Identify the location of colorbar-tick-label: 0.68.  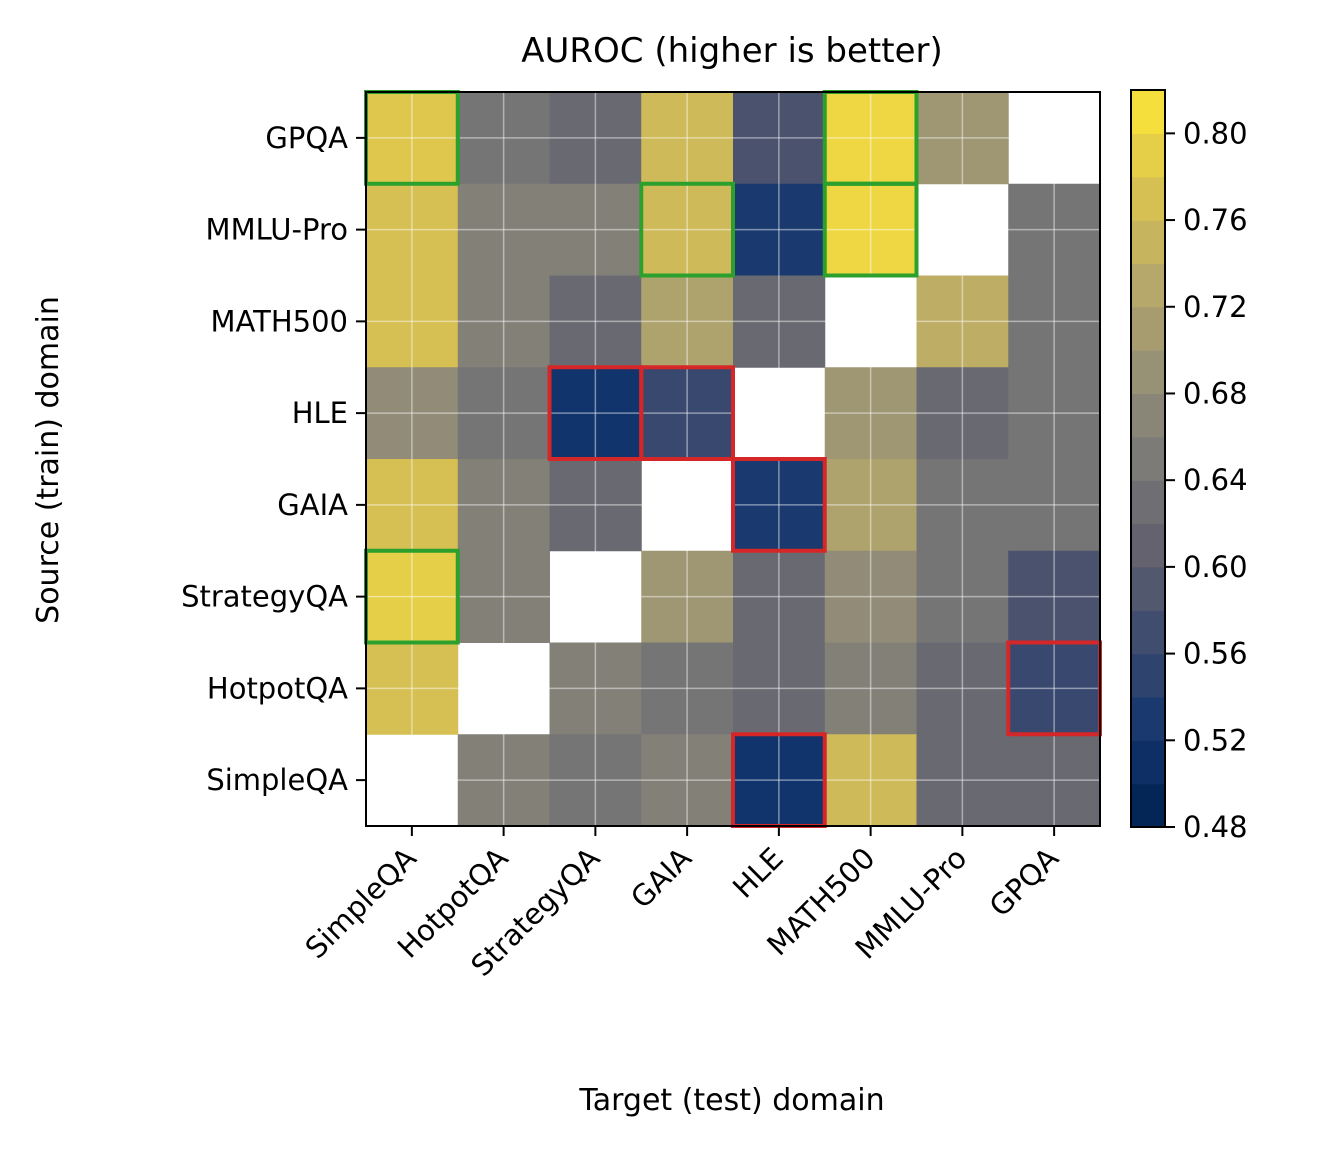
(1215, 393).